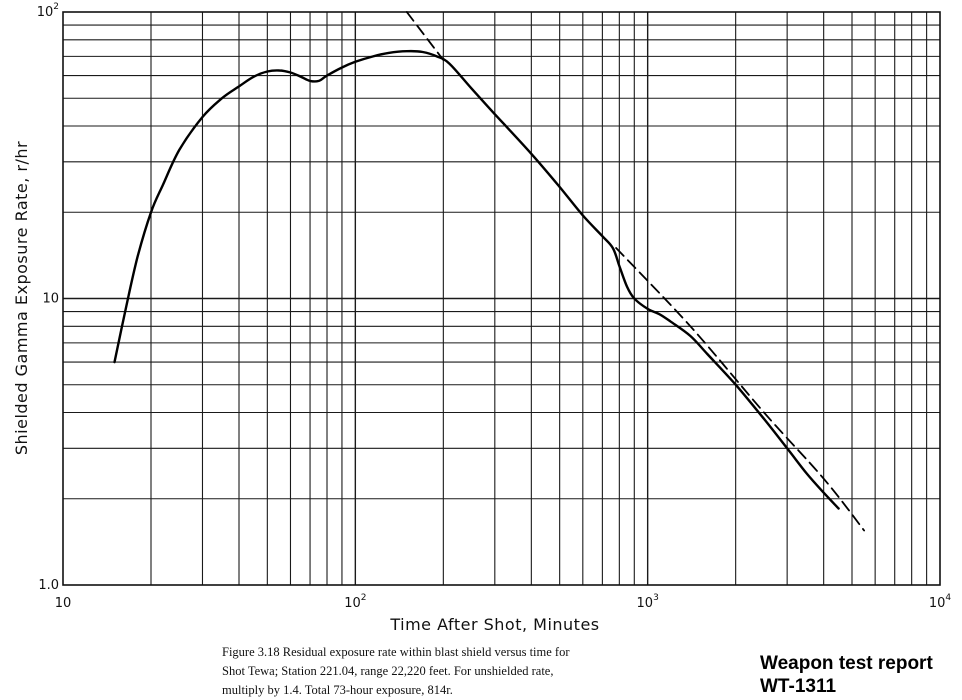 This screenshot has height=700, width=962. I want to click on x-tick-labels: 10 10² 10³ 10⁴, so click(503, 602).